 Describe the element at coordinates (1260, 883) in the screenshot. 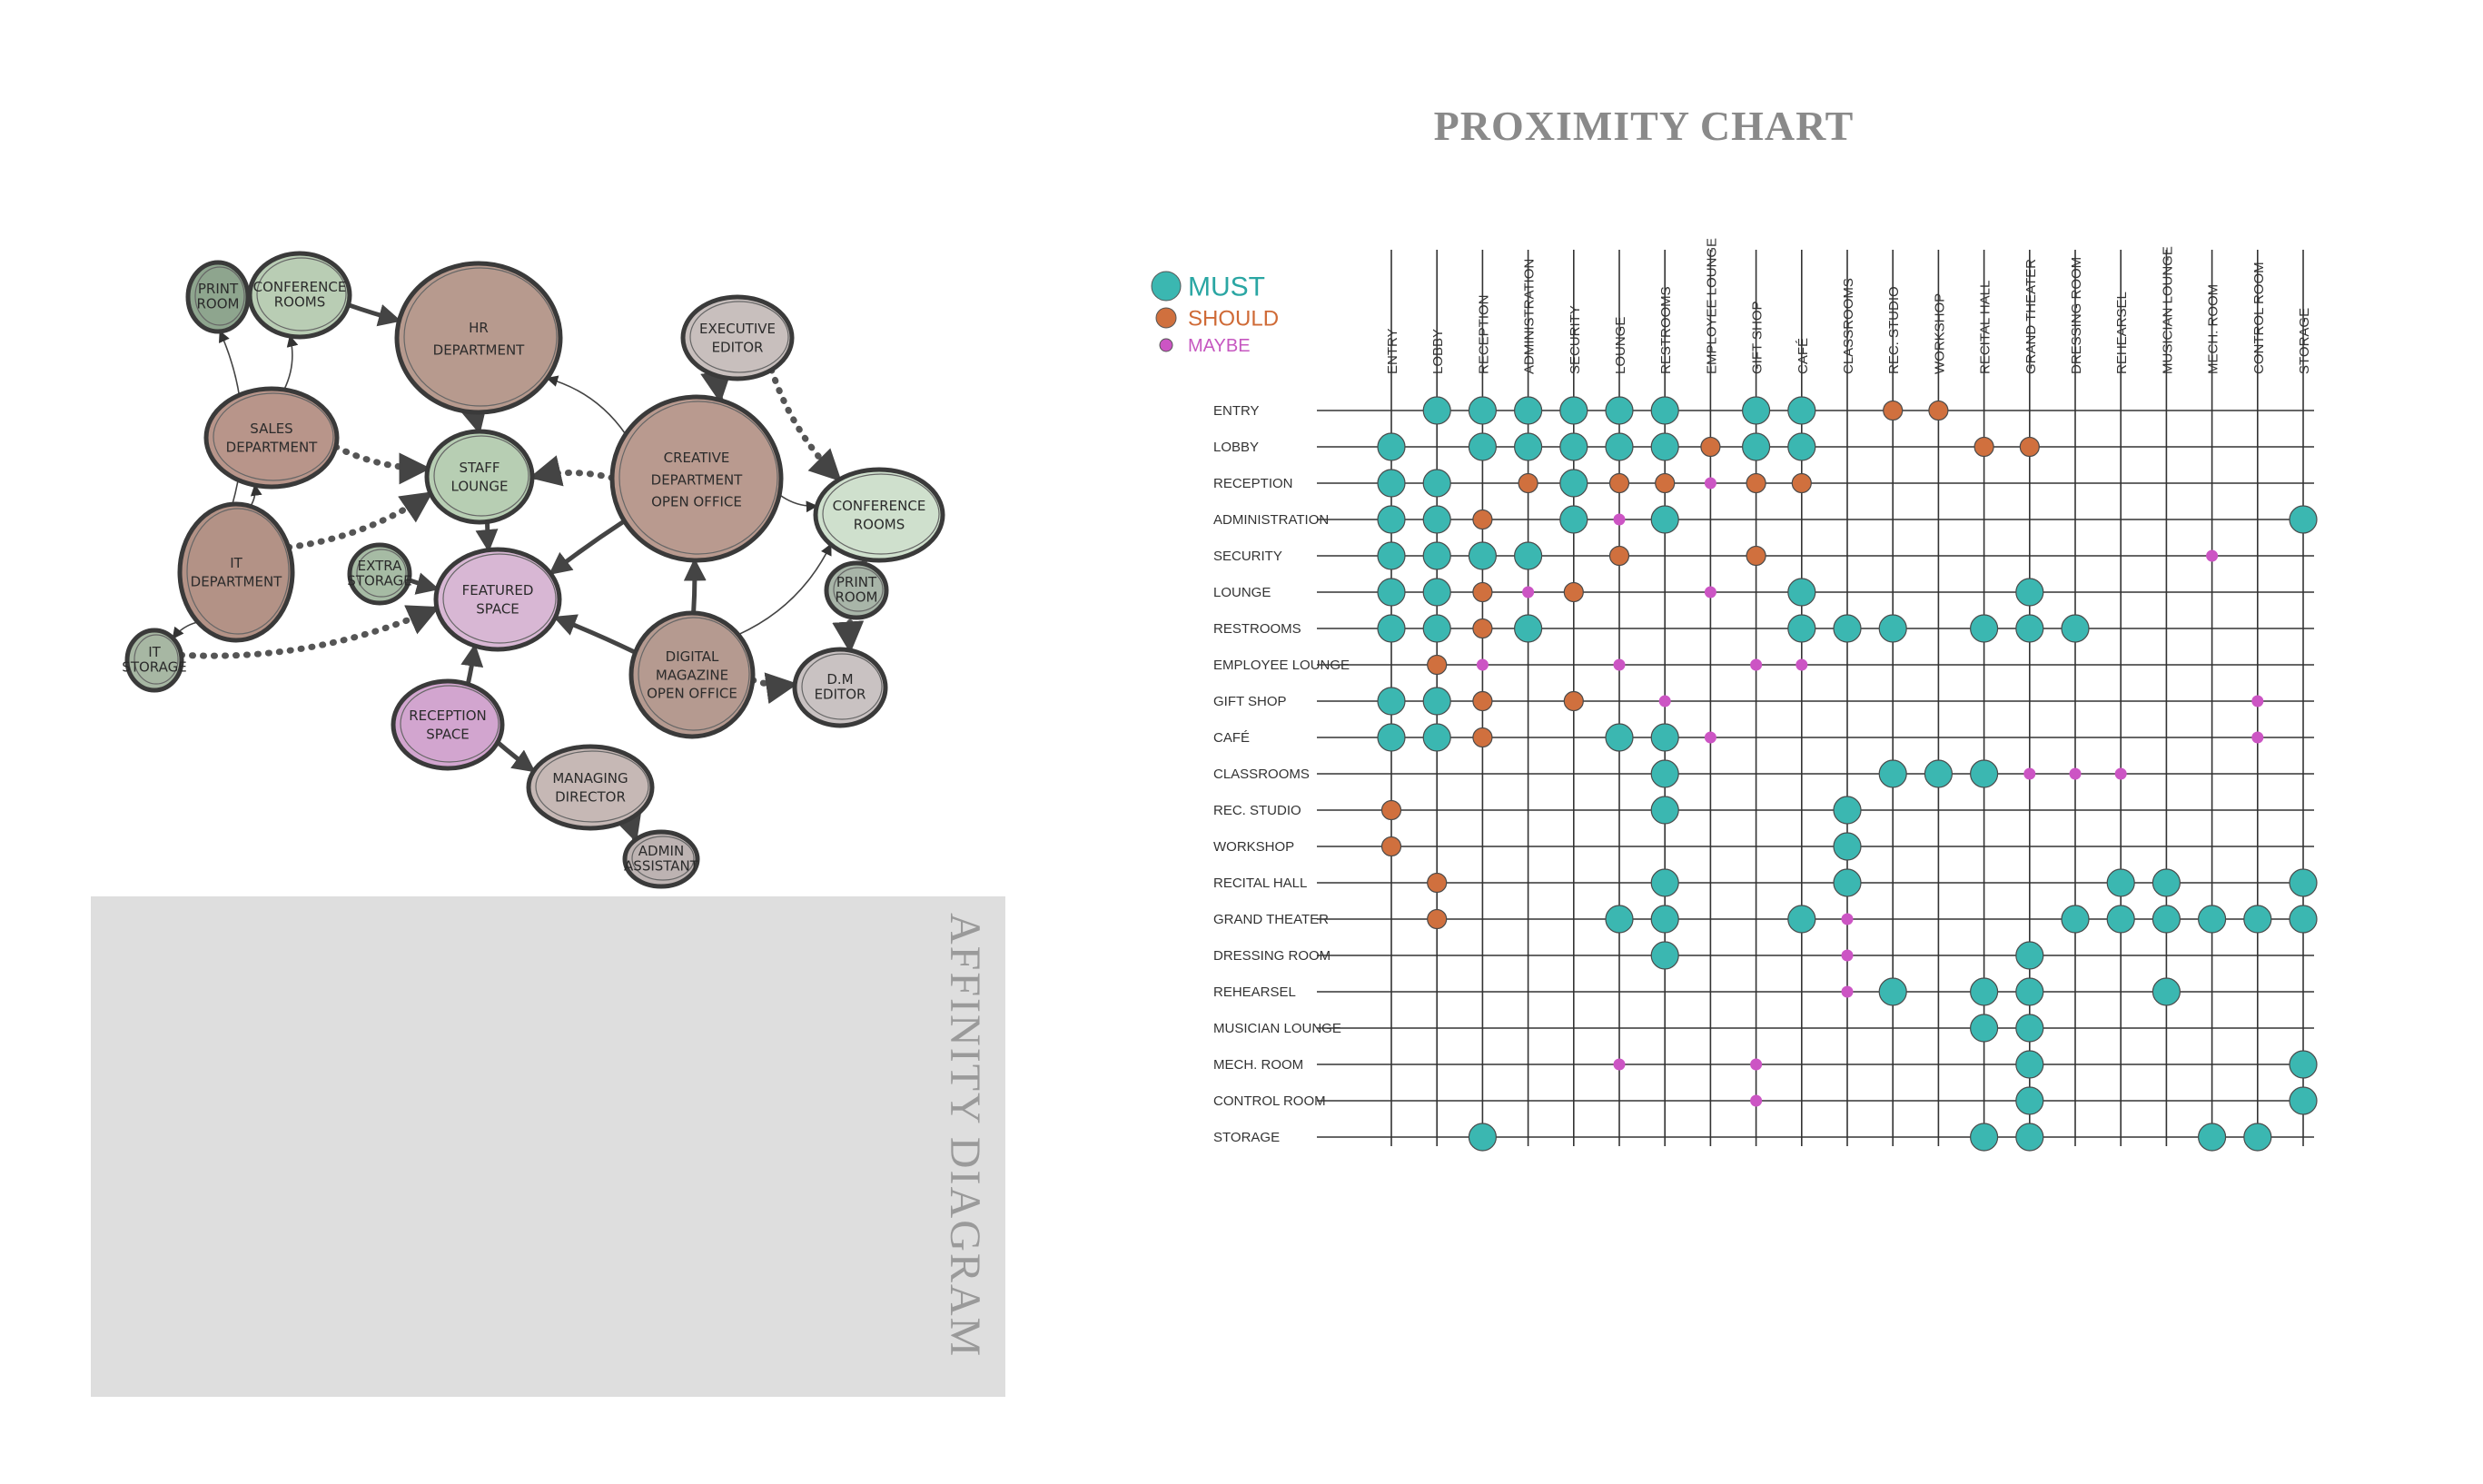

I see `row-label: RECITAL HALL` at that location.